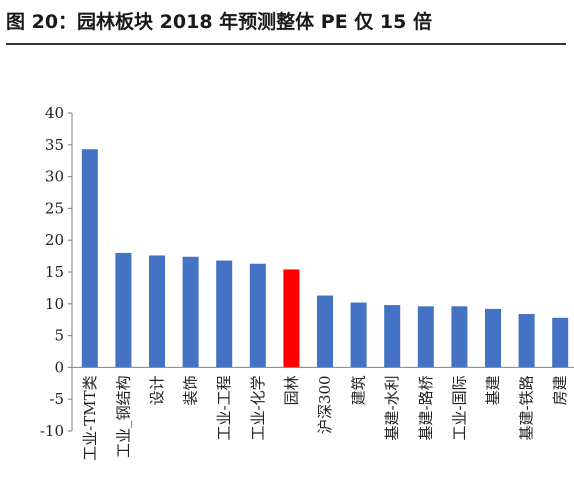  I want to click on x-category-label: 基建-水利, so click(392, 407).